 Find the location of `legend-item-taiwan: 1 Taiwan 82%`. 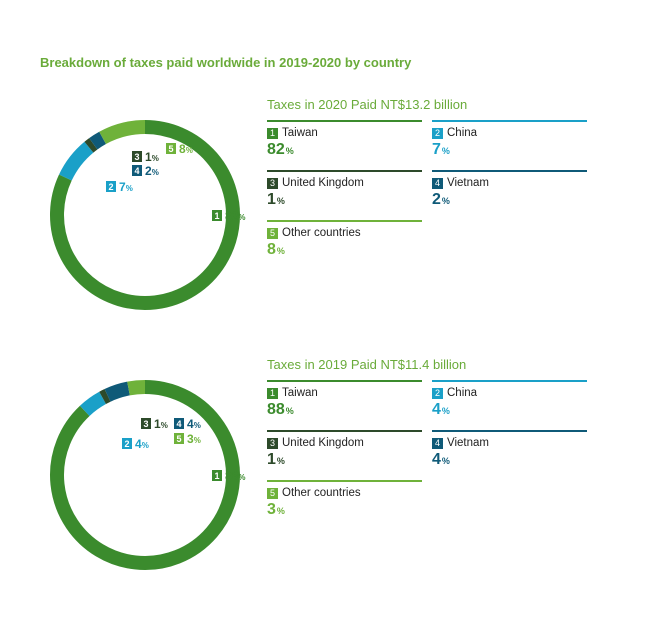

legend-item-taiwan: 1 Taiwan 82% is located at coordinates (344, 139).